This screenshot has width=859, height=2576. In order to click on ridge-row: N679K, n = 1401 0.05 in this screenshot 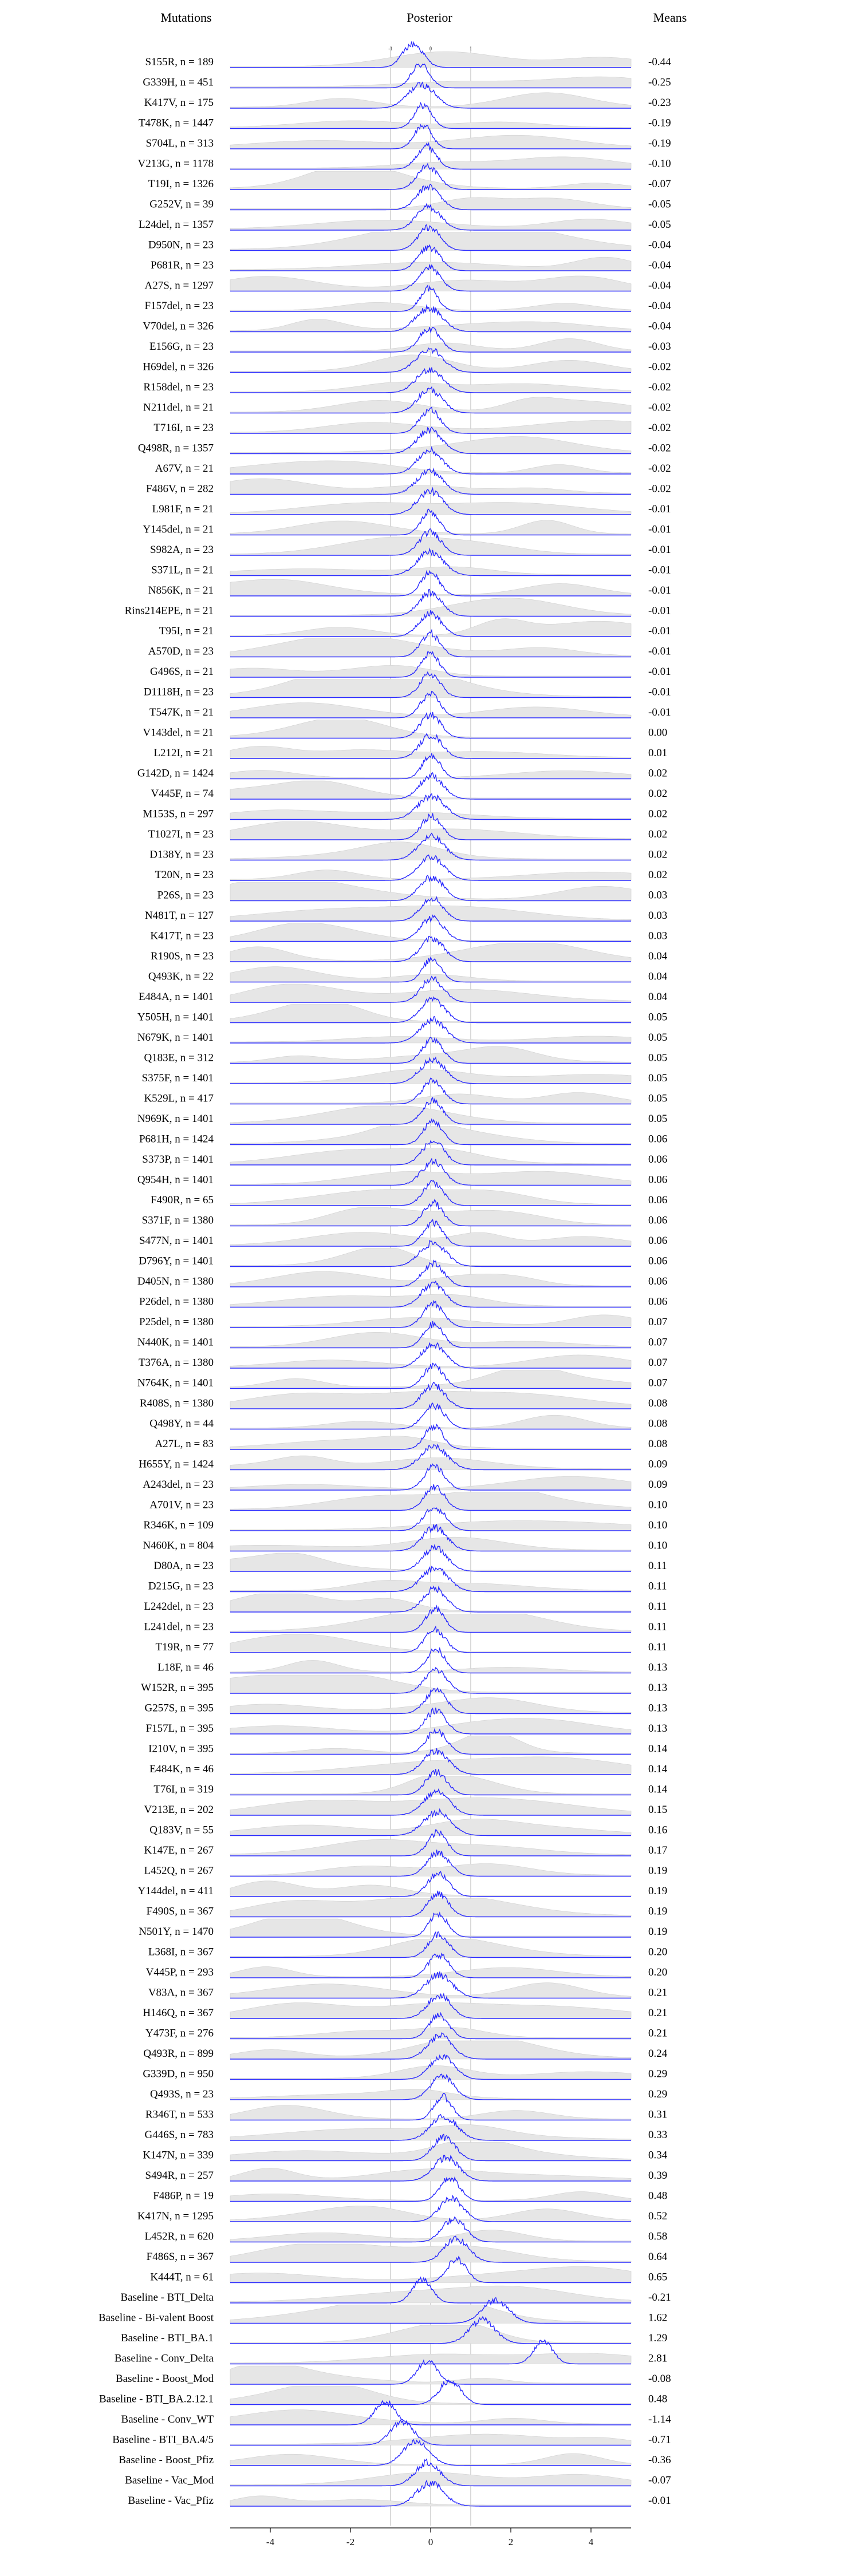, I will do `click(402, 1030)`.